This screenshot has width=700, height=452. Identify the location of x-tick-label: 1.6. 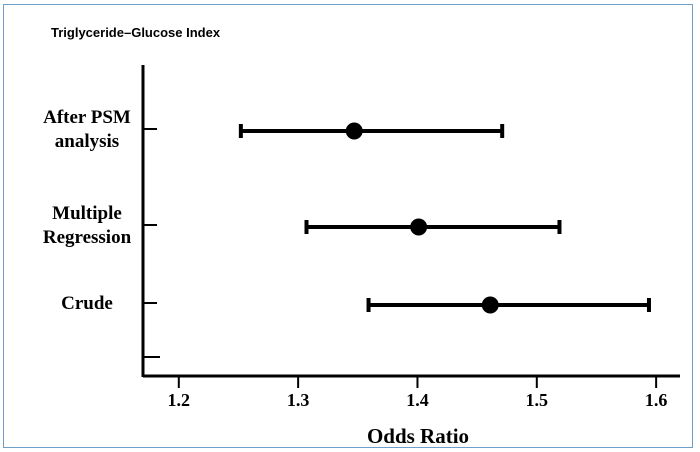
(656, 400).